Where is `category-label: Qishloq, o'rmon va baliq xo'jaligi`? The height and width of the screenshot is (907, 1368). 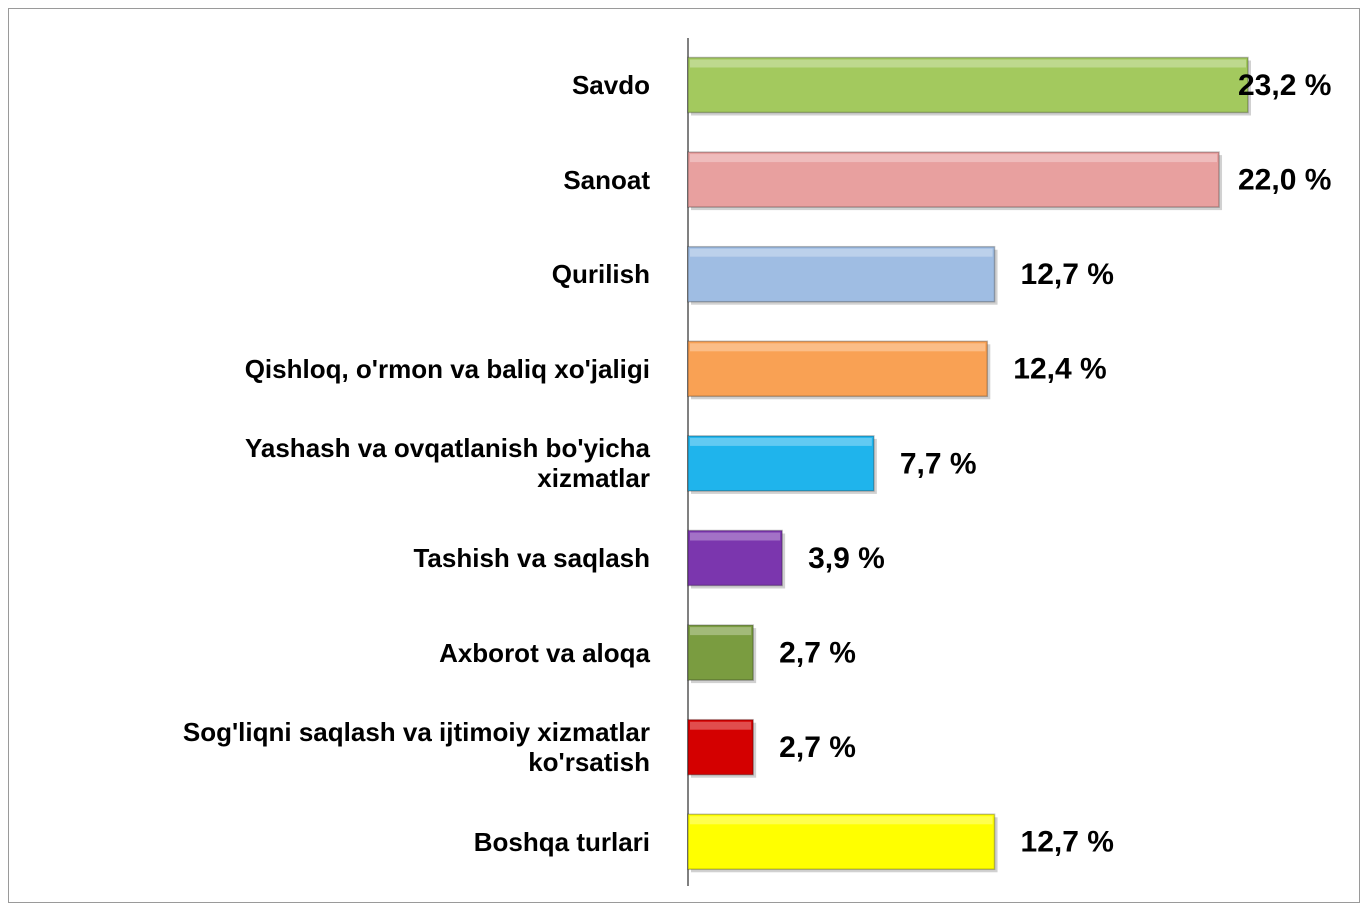
category-label: Qishloq, o'rmon va baliq xo'jaligi is located at coordinates (447, 368).